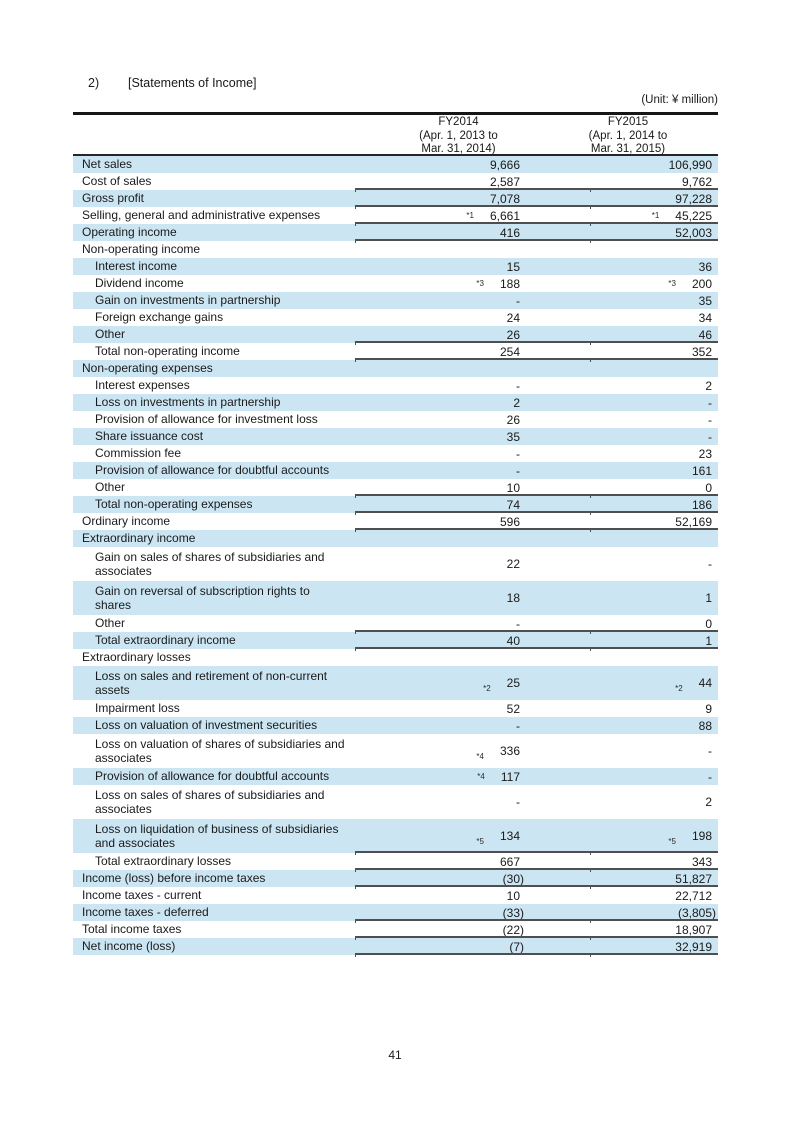 The image size is (800, 1131). Describe the element at coordinates (472, 165) in the screenshot. I see `fy2014-value: 9,666` at that location.